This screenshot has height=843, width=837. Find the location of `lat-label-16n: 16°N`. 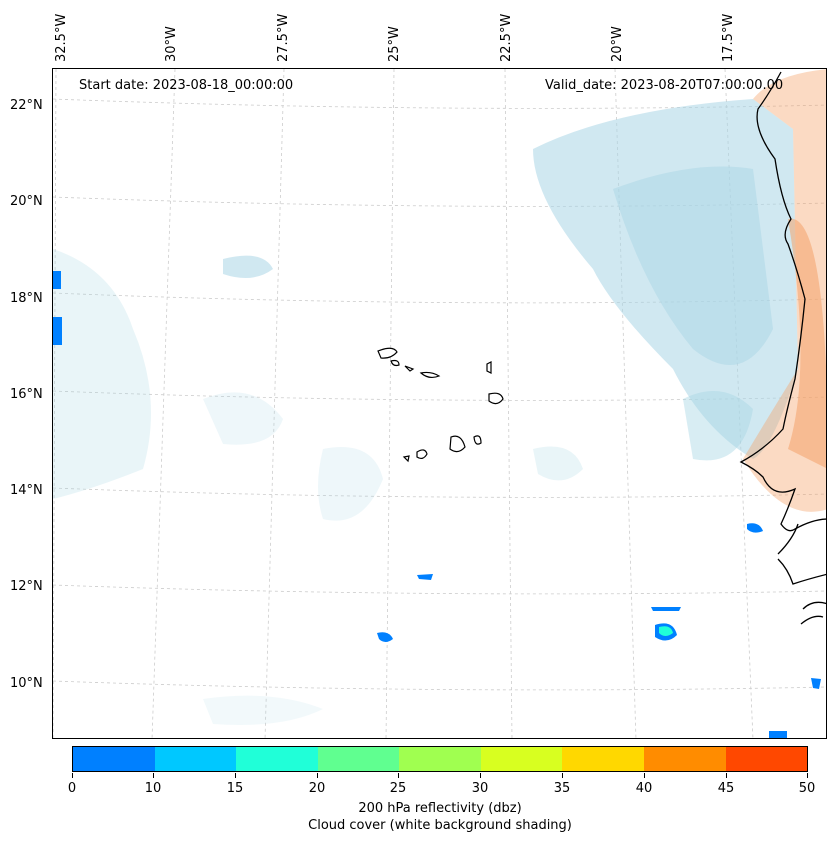

lat-label-16n: 16°N is located at coordinates (26, 394).